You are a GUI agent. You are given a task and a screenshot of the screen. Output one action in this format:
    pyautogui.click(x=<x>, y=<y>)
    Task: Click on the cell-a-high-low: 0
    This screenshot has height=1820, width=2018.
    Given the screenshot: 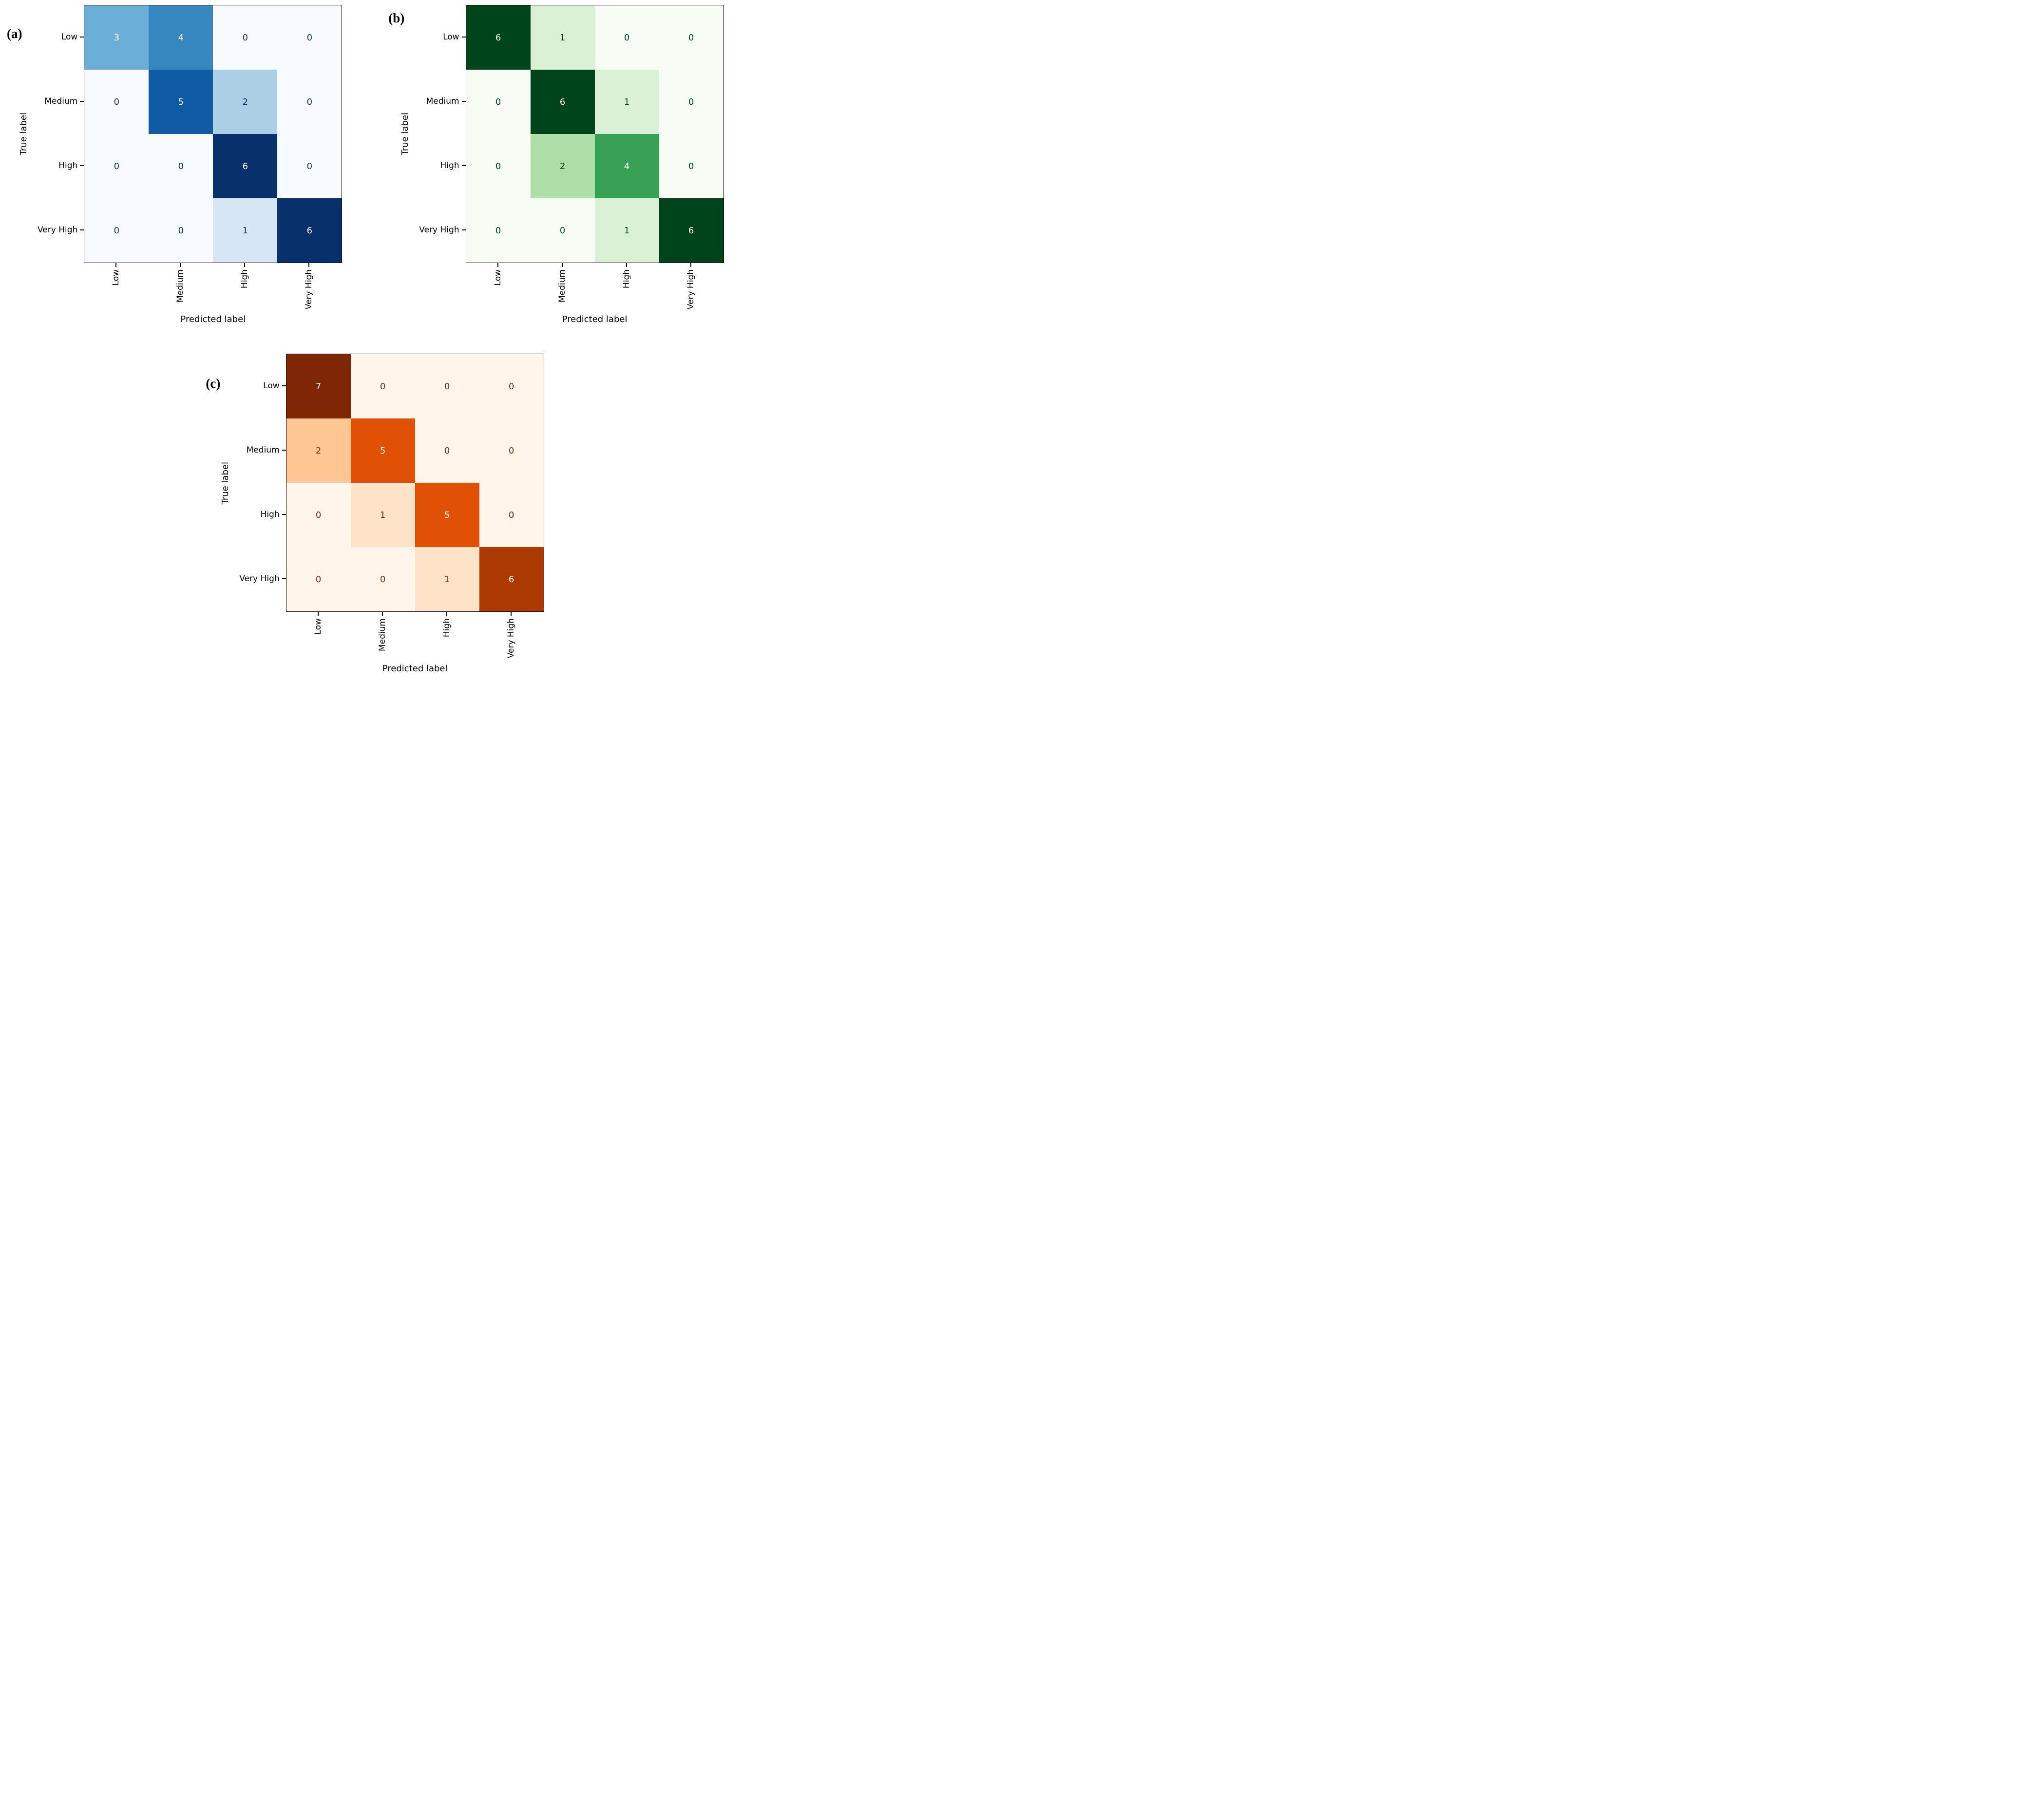 What is the action you would take?
    pyautogui.click(x=117, y=166)
    